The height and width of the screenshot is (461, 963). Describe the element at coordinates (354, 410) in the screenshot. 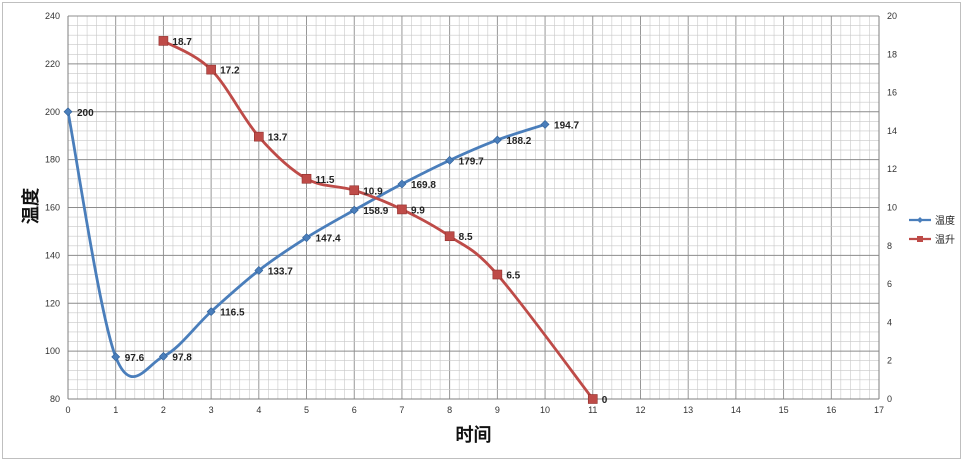

I see `x-tick-label: 6` at that location.